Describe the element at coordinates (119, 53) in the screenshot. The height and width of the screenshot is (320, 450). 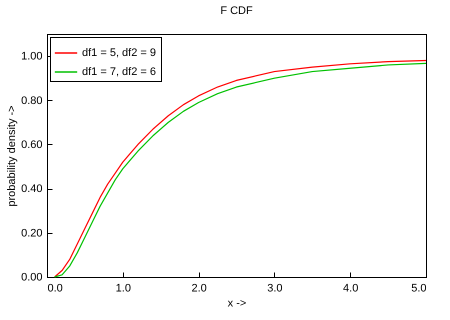
I see `legend-label: df1 = 5, df2 = 9` at that location.